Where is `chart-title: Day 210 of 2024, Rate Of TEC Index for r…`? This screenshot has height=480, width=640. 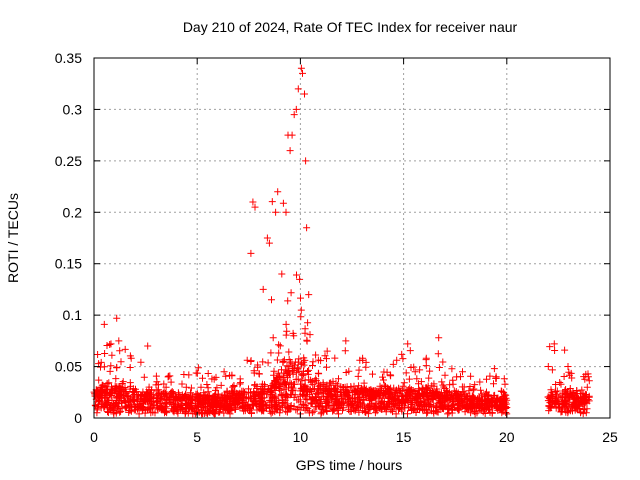 chart-title: Day 210 of 2024, Rate Of TEC Index for r… is located at coordinates (350, 27).